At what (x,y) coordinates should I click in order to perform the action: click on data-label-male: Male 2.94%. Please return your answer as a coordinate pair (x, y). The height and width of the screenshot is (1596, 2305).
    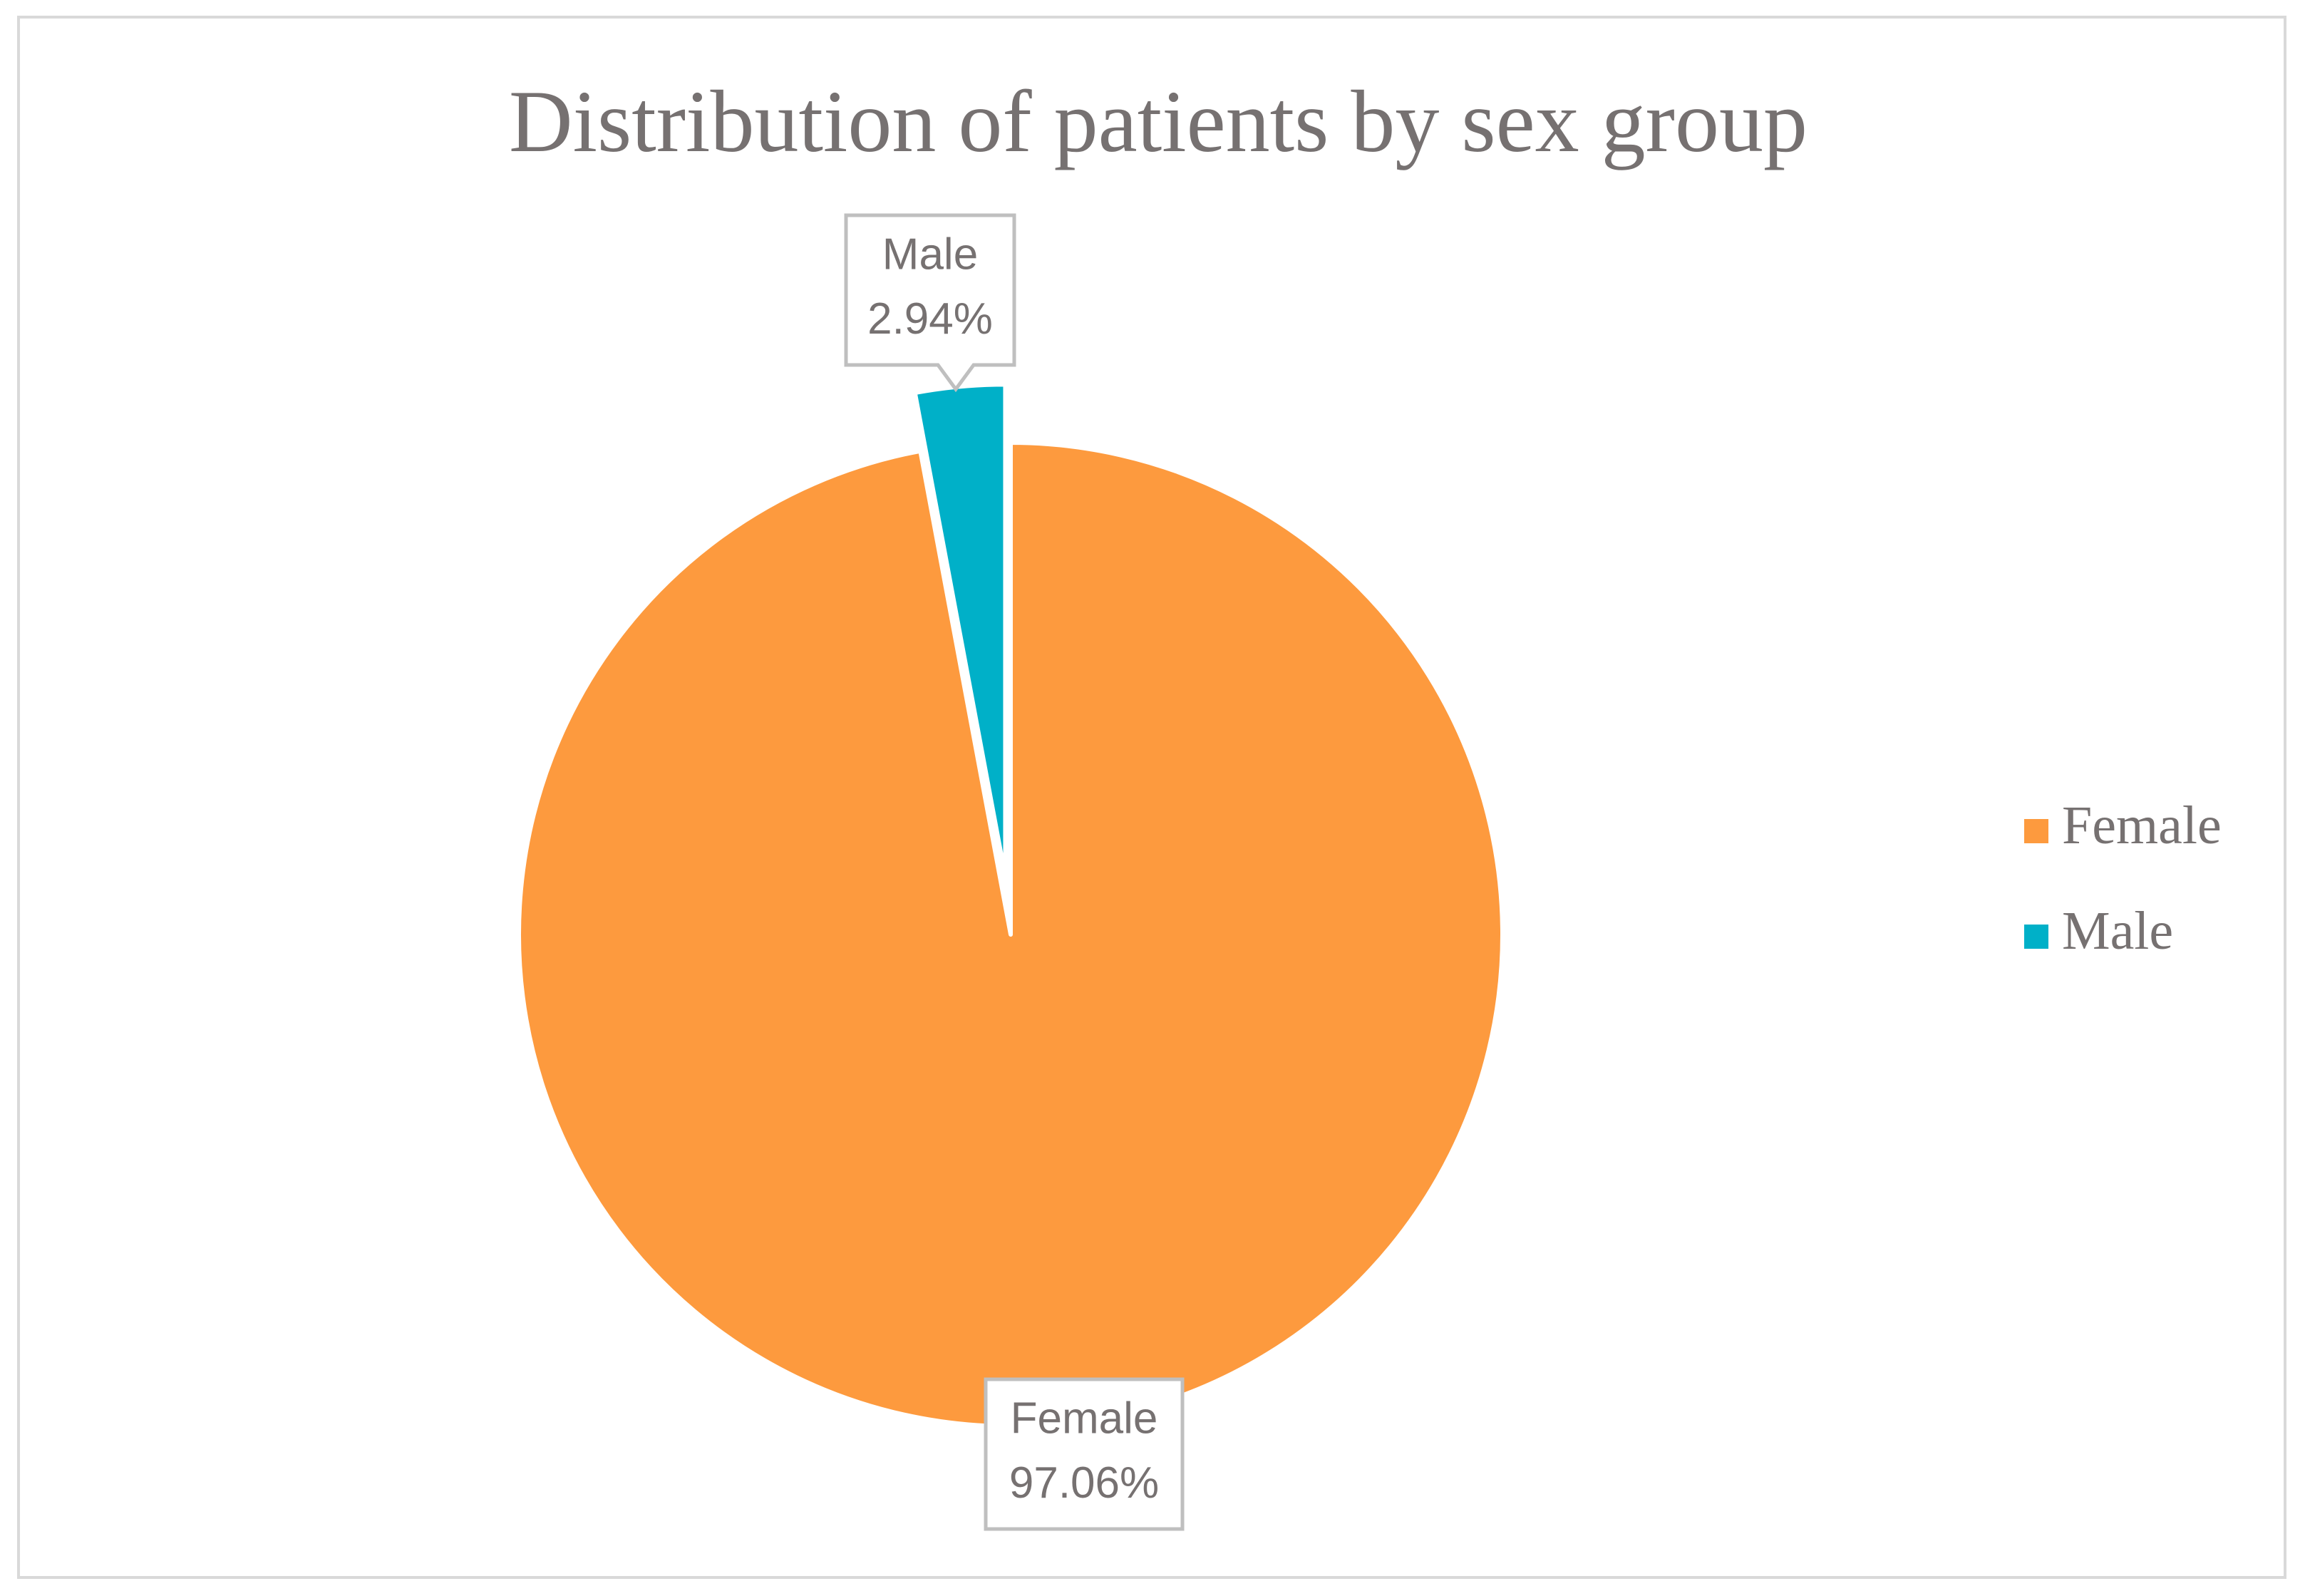
    Looking at the image, I should click on (930, 303).